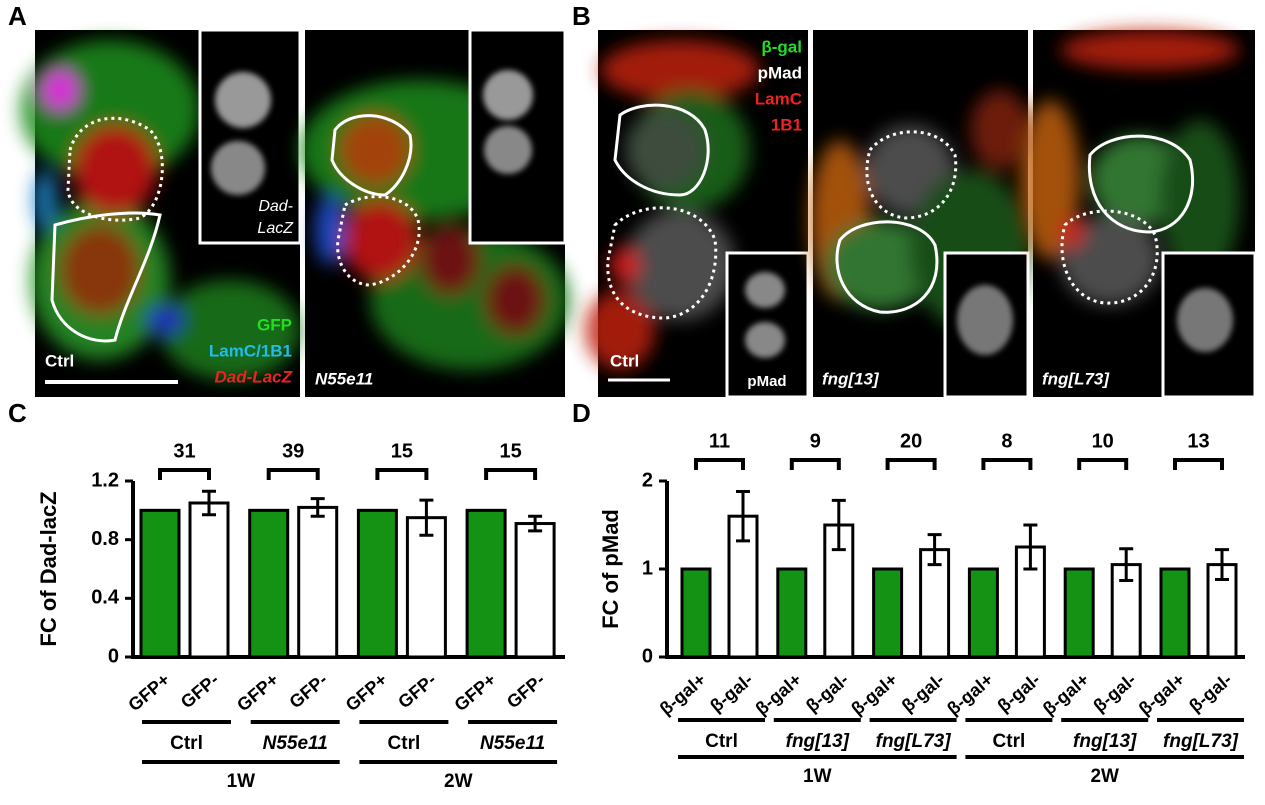  What do you see at coordinates (184, 451) in the screenshot?
I see `n-label: 31` at bounding box center [184, 451].